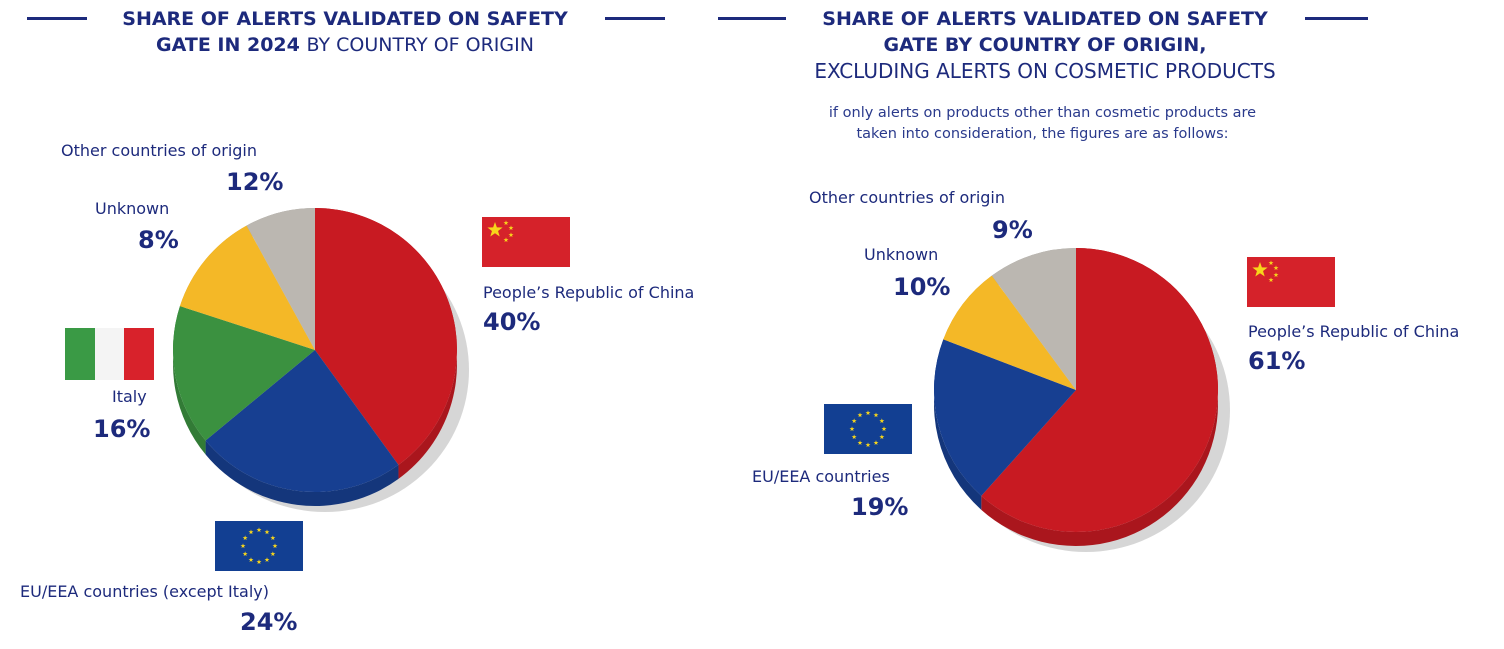 Image resolution: width=1504 pixels, height=649 pixels. Describe the element at coordinates (109, 354) in the screenshot. I see `italy-flag` at that location.